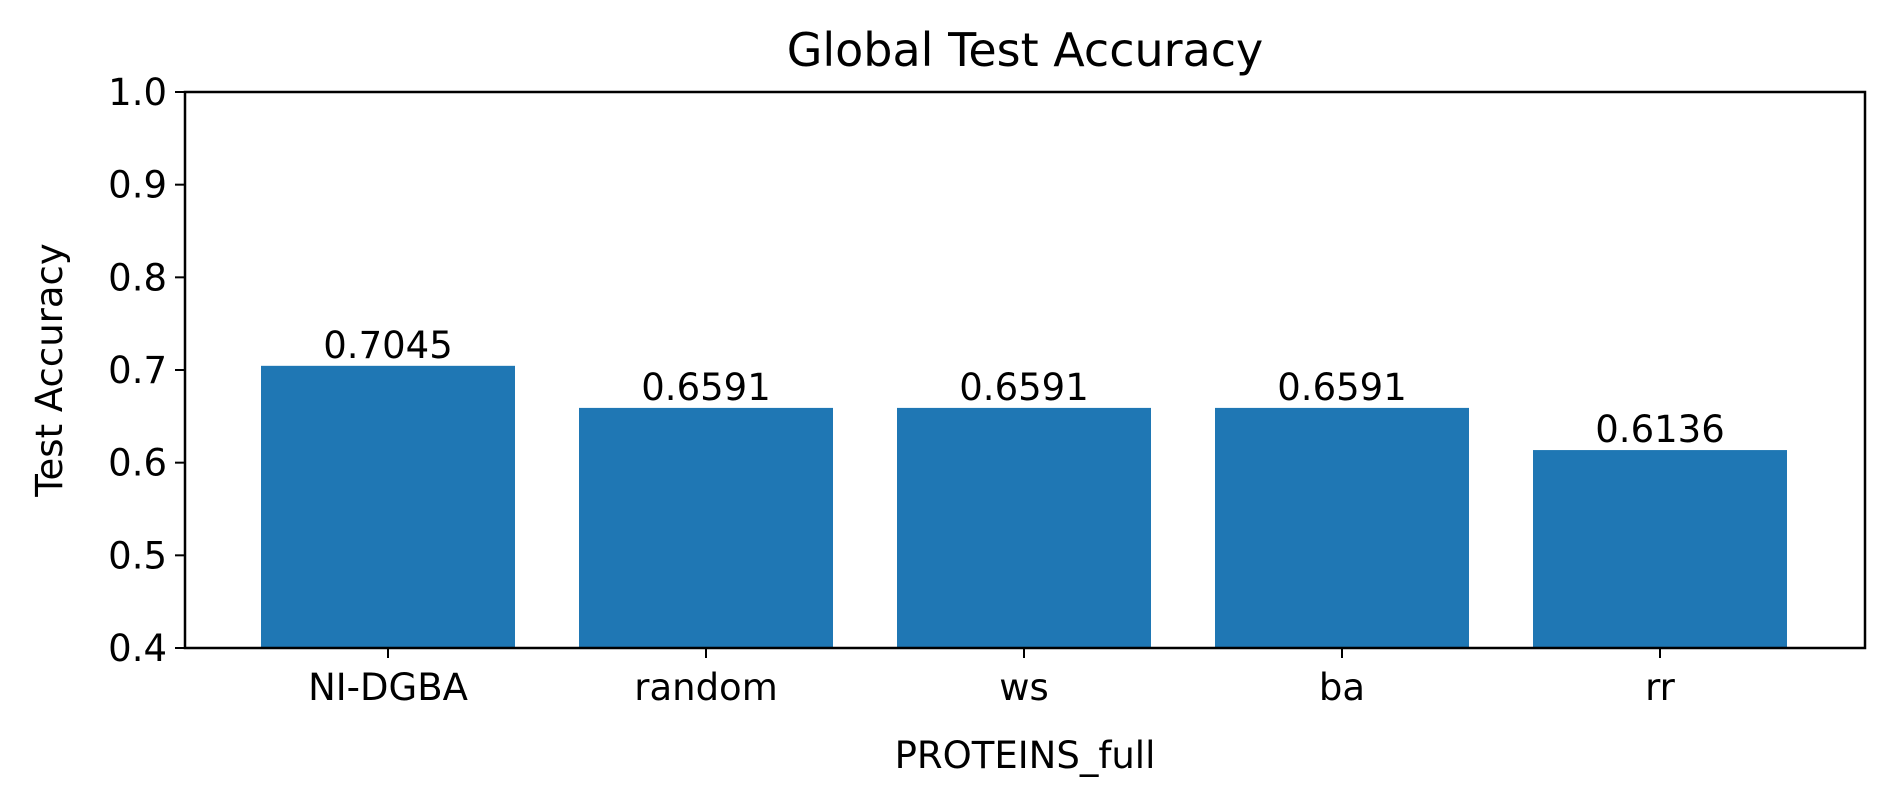  I want to click on data-label-ba: 0.6591, so click(1341, 387).